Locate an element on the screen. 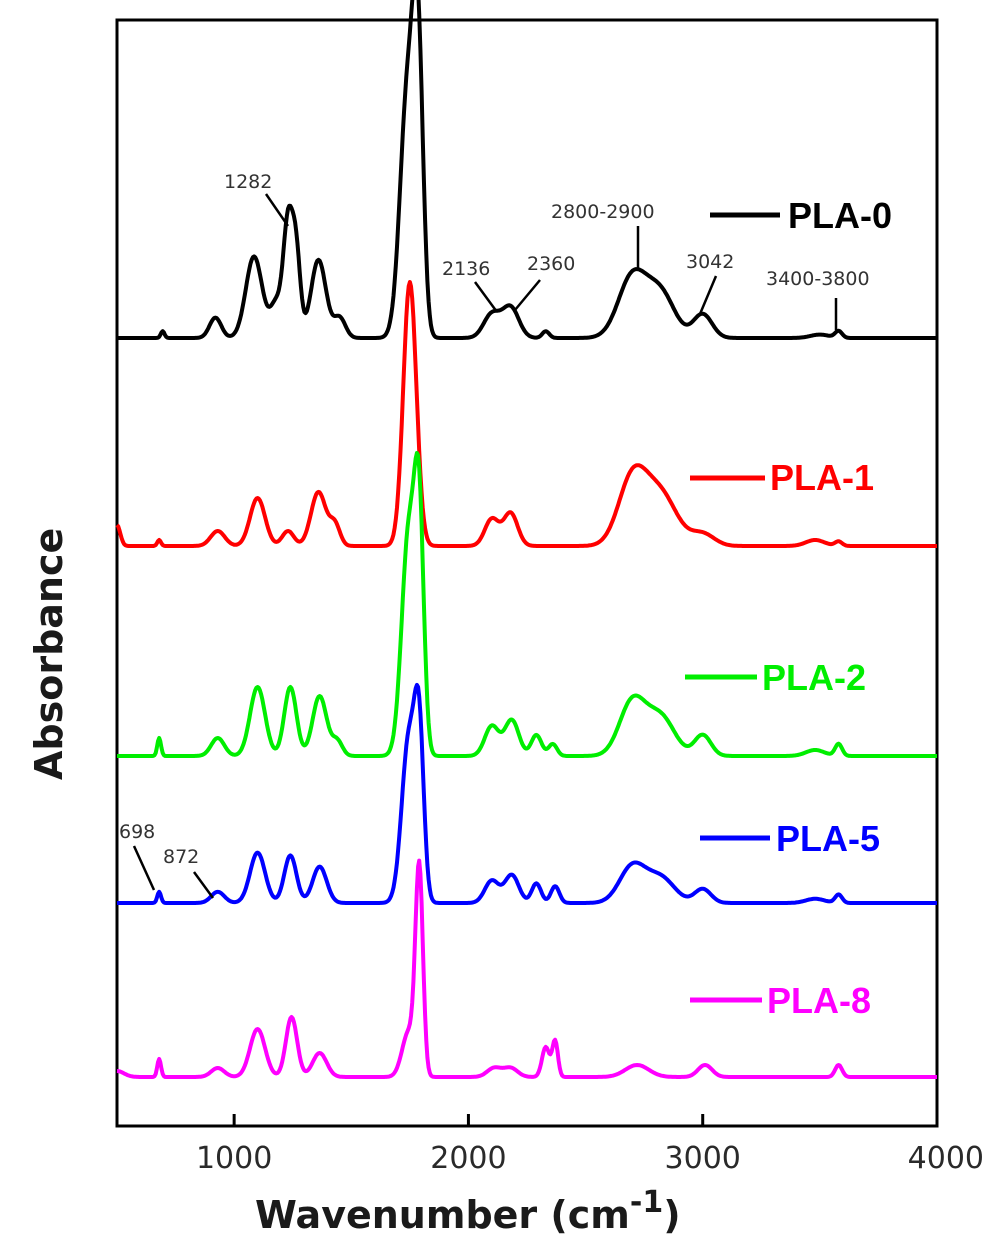  annotation-3400-3800: 3400-3800 is located at coordinates (818, 279).